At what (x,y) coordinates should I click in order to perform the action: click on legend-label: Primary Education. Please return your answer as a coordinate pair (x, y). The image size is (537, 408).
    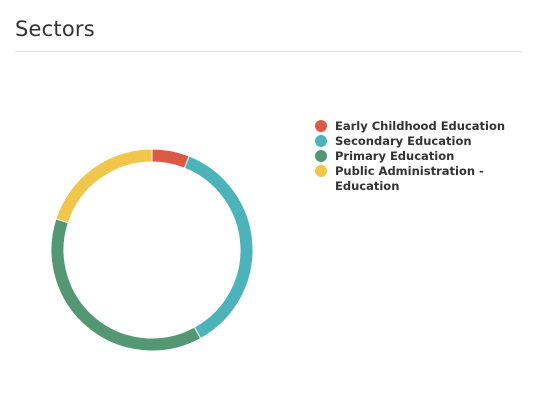
    Looking at the image, I should click on (395, 156).